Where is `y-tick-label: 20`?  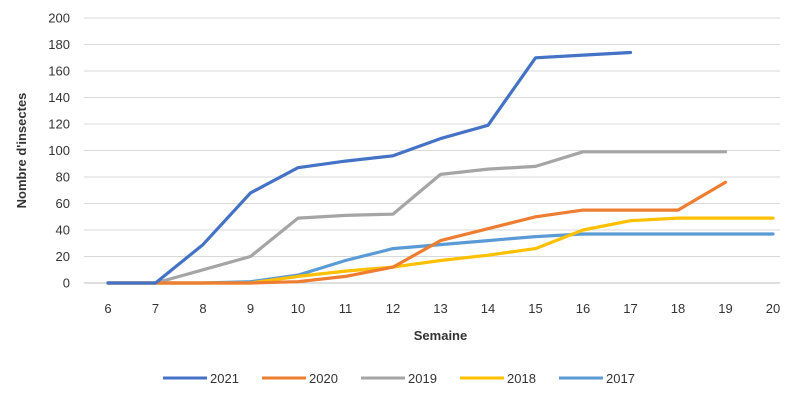
y-tick-label: 20 is located at coordinates (63, 256).